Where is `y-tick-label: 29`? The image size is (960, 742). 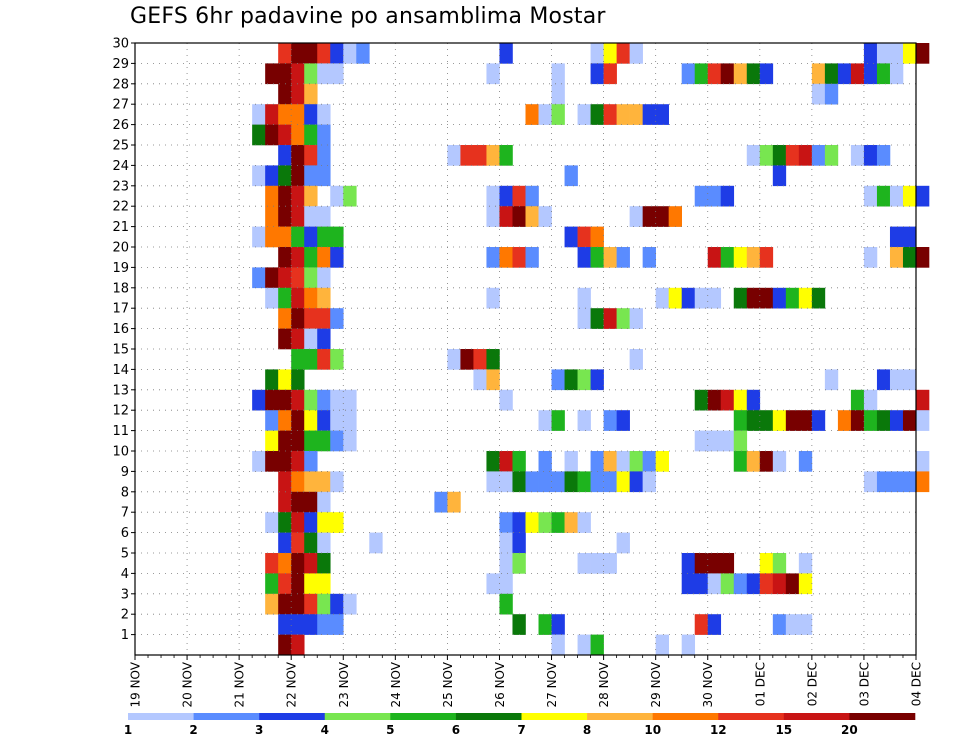
y-tick-label: 29 is located at coordinates (120, 64).